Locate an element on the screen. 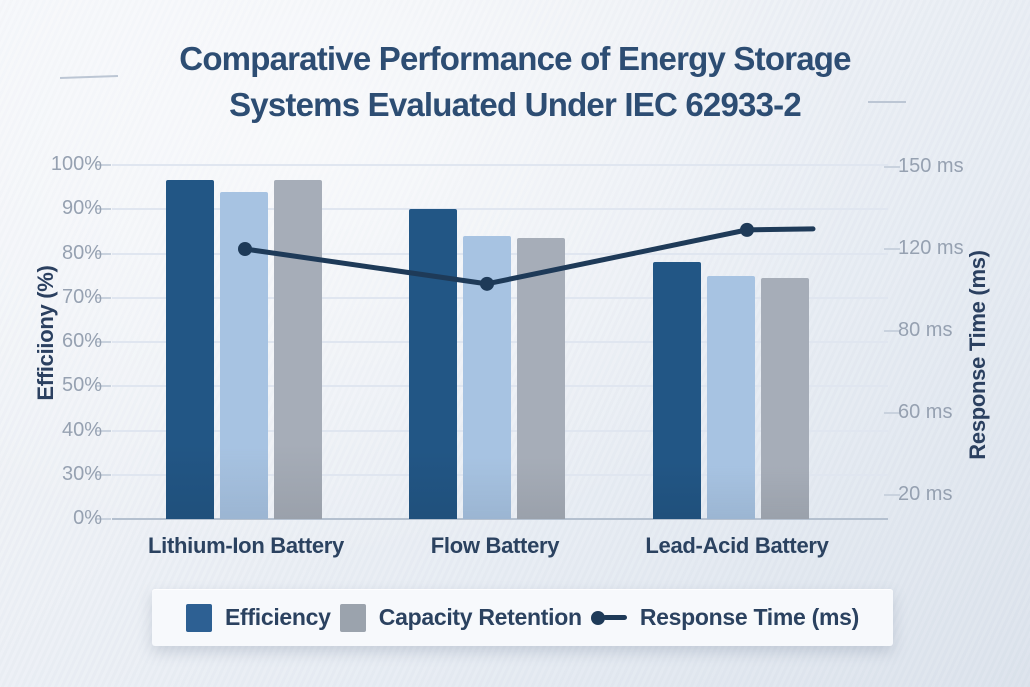  y-left-tick-label: 60% is located at coordinates (81, 341).